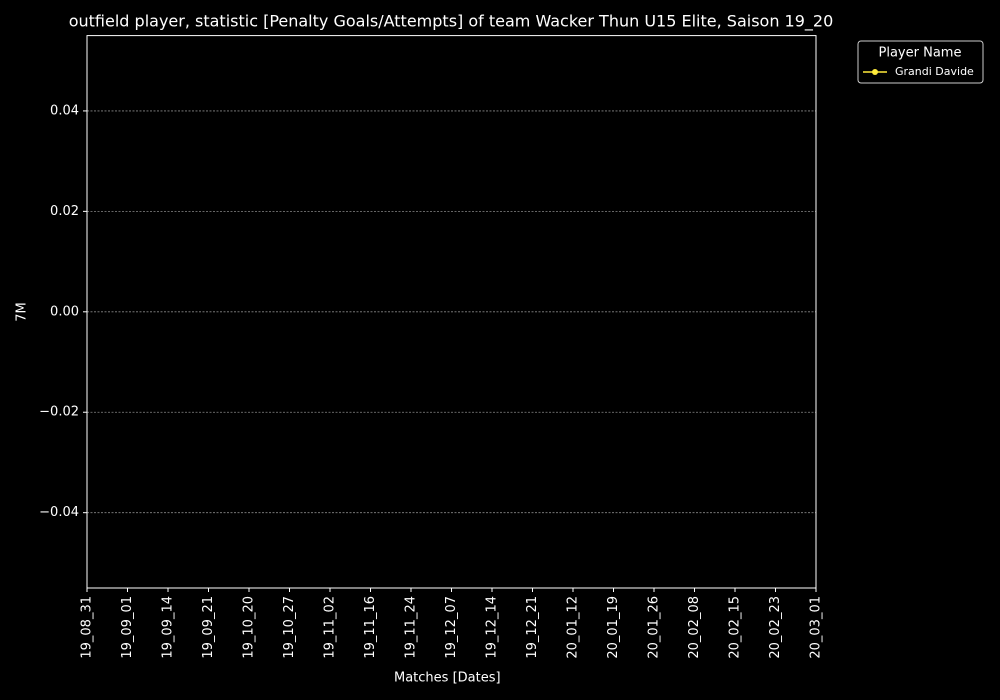 The height and width of the screenshot is (700, 1000). Describe the element at coordinates (249, 627) in the screenshot. I see `x-tick-label: 19_10_20` at that location.